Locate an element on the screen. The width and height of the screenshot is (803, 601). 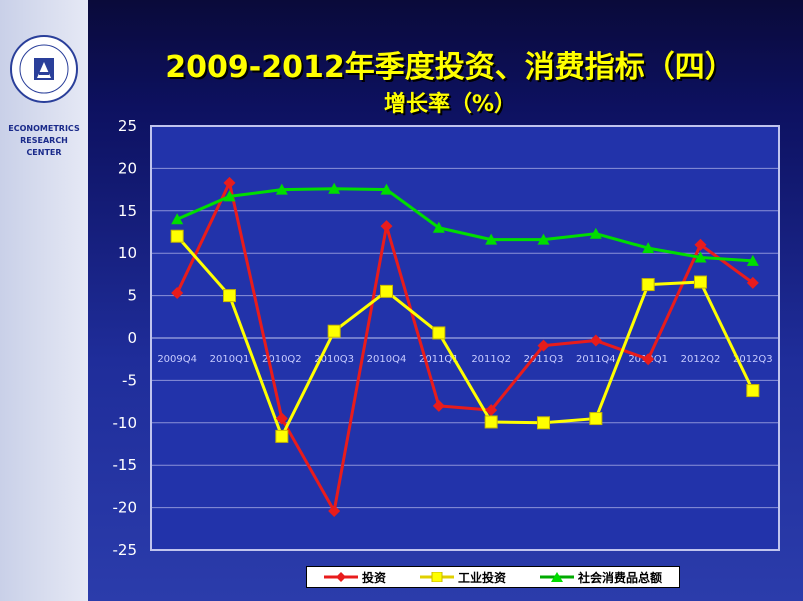
legend-item-investment: 投资 is located at coordinates (354, 577).